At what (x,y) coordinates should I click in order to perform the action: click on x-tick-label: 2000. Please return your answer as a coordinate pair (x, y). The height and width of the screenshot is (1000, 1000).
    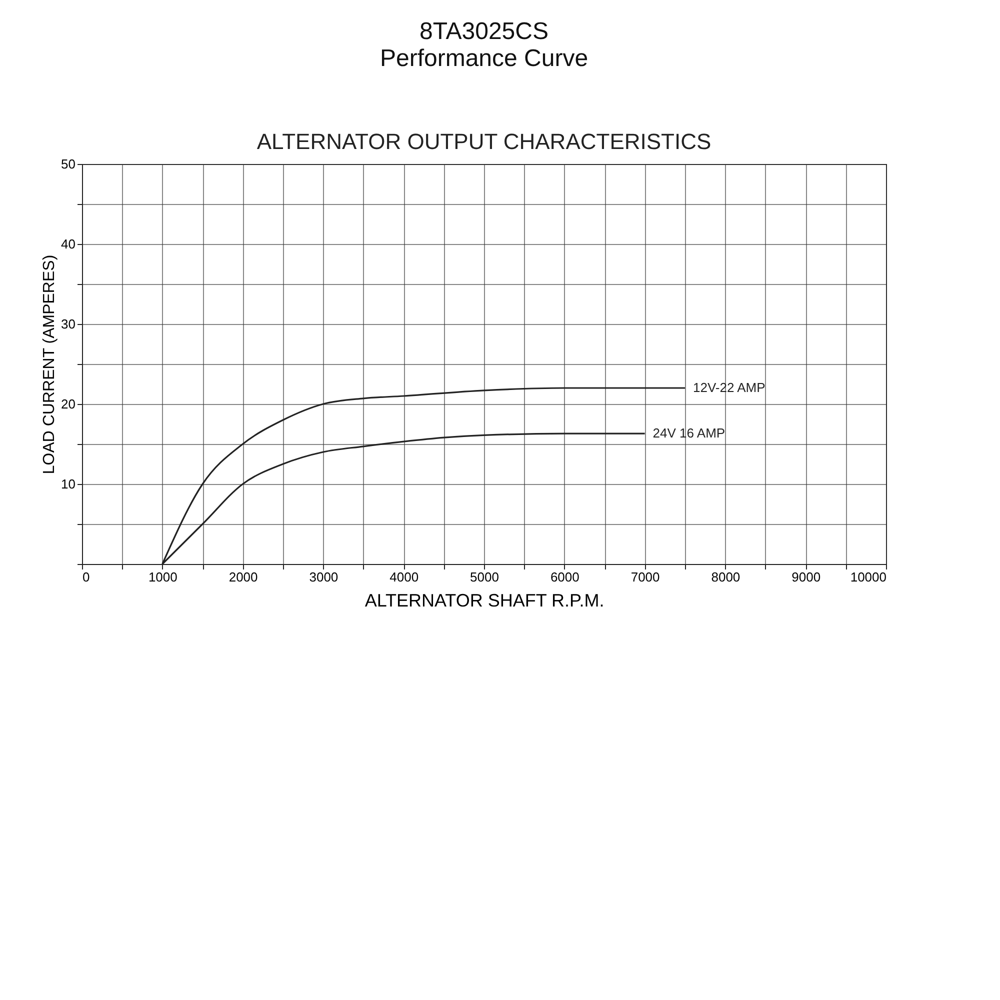
    Looking at the image, I should click on (243, 577).